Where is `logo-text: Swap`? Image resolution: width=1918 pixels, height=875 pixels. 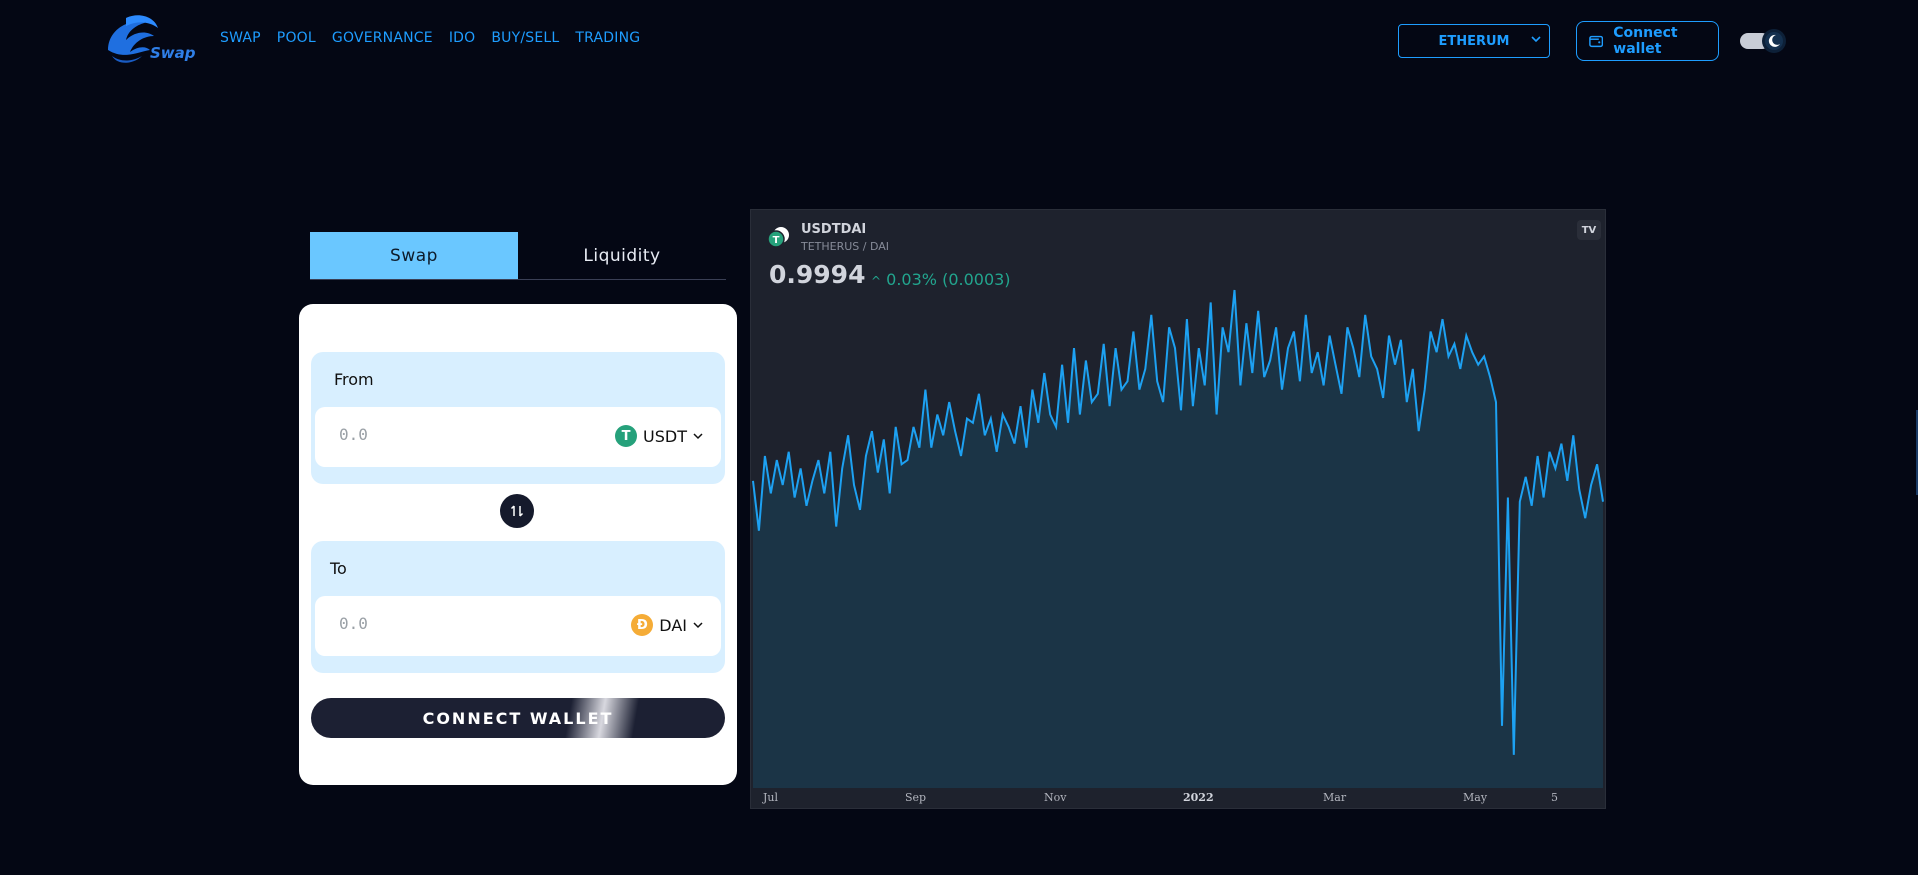
logo-text: Swap is located at coordinates (173, 53).